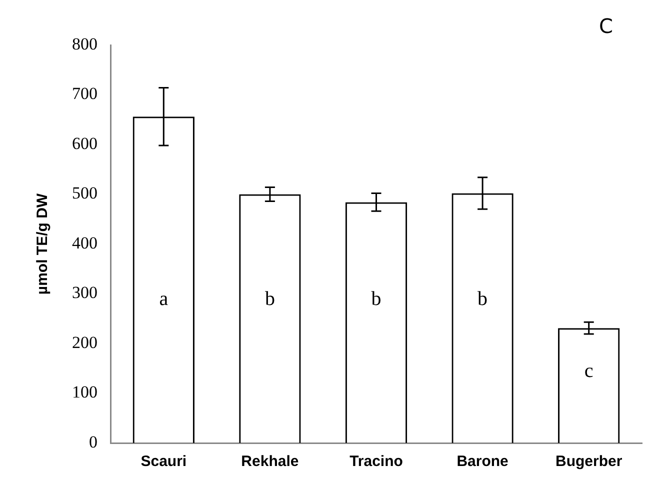 Image resolution: width=656 pixels, height=489 pixels. Describe the element at coordinates (85, 242) in the screenshot. I see `y-tick-label: 400` at that location.